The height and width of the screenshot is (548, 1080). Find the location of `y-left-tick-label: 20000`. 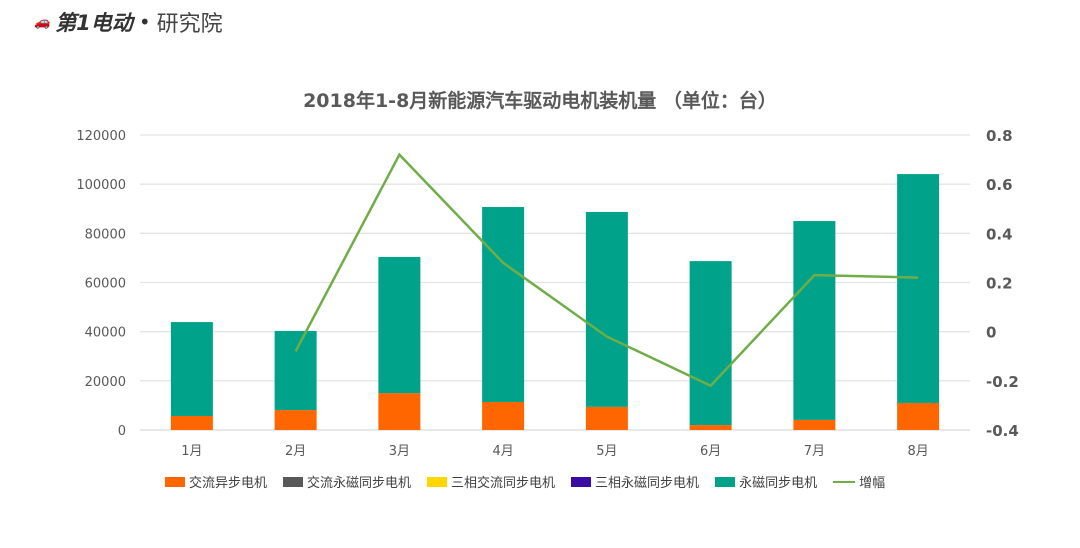

y-left-tick-label: 20000 is located at coordinates (105, 382).